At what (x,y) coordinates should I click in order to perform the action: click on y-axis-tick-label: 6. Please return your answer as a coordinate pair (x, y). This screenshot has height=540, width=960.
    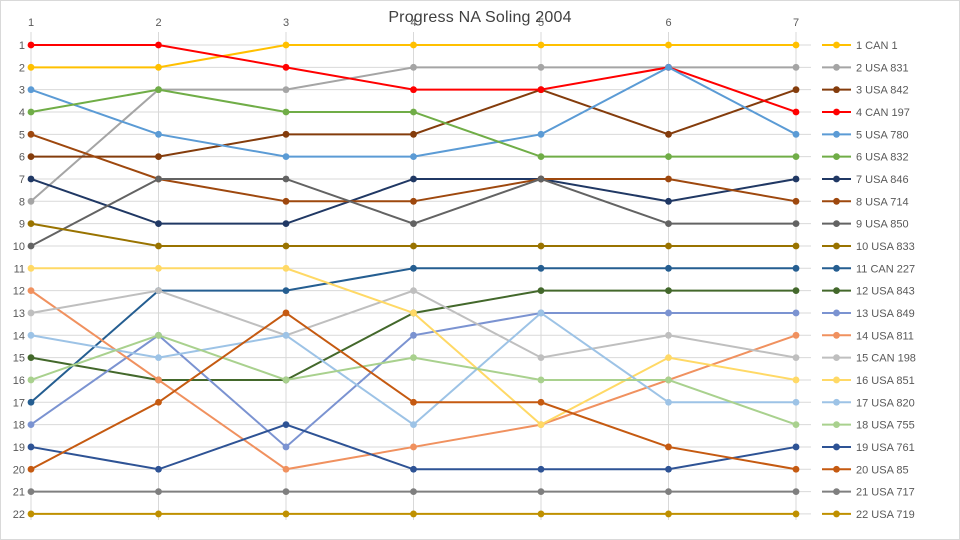
    Looking at the image, I should click on (22, 158).